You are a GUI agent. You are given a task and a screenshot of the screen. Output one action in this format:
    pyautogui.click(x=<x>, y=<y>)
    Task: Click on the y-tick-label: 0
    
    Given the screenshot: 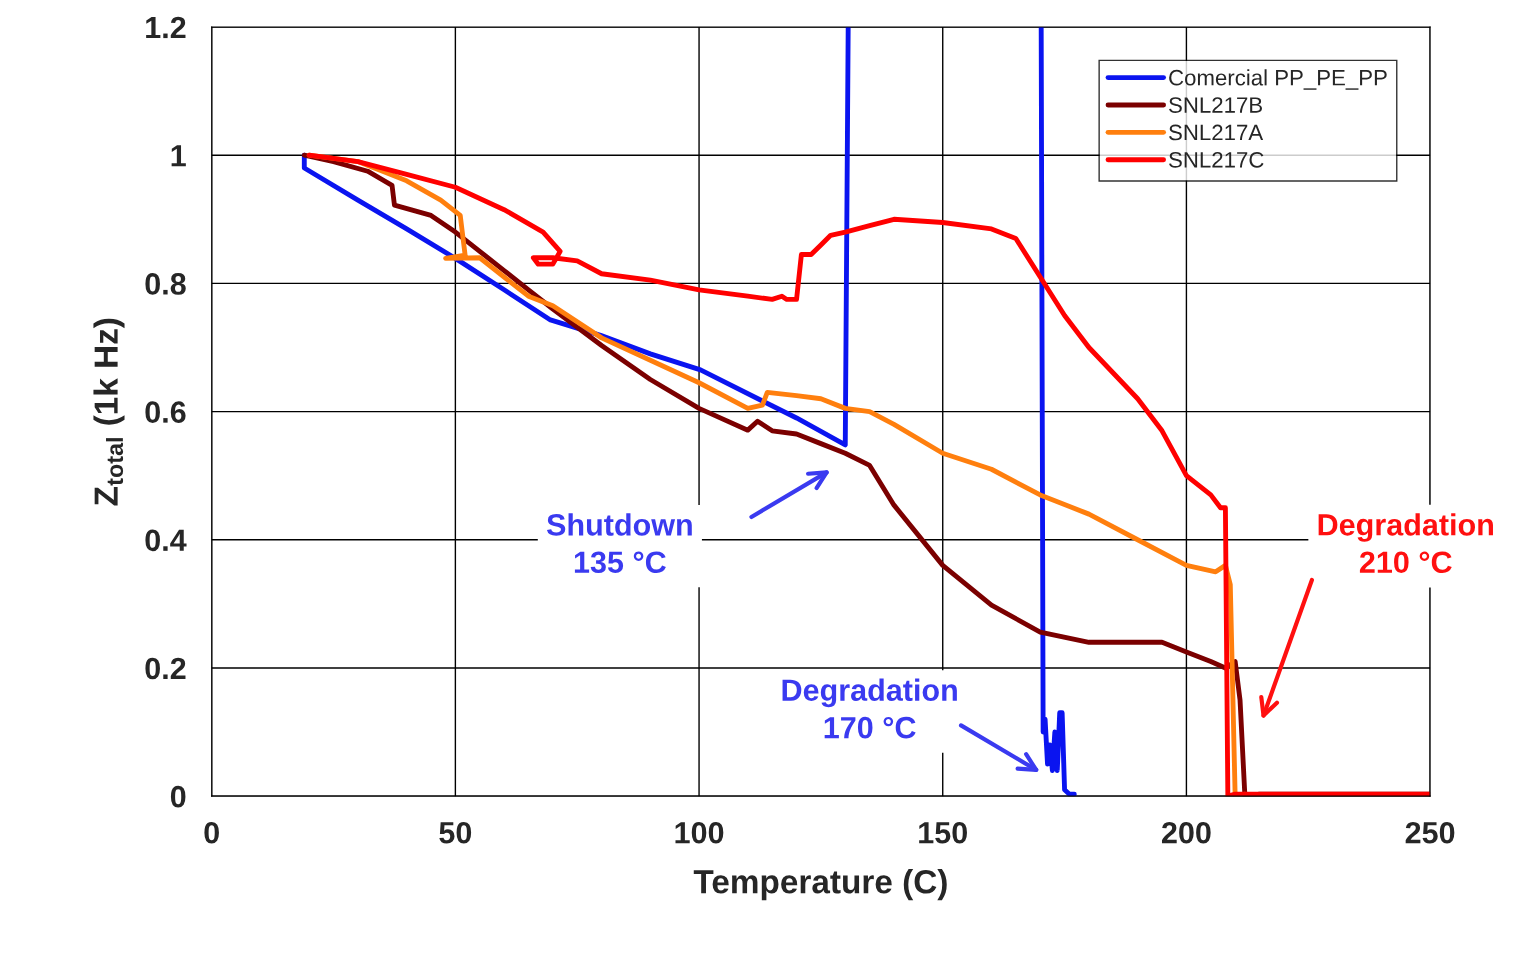 What is the action you would take?
    pyautogui.click(x=178, y=796)
    